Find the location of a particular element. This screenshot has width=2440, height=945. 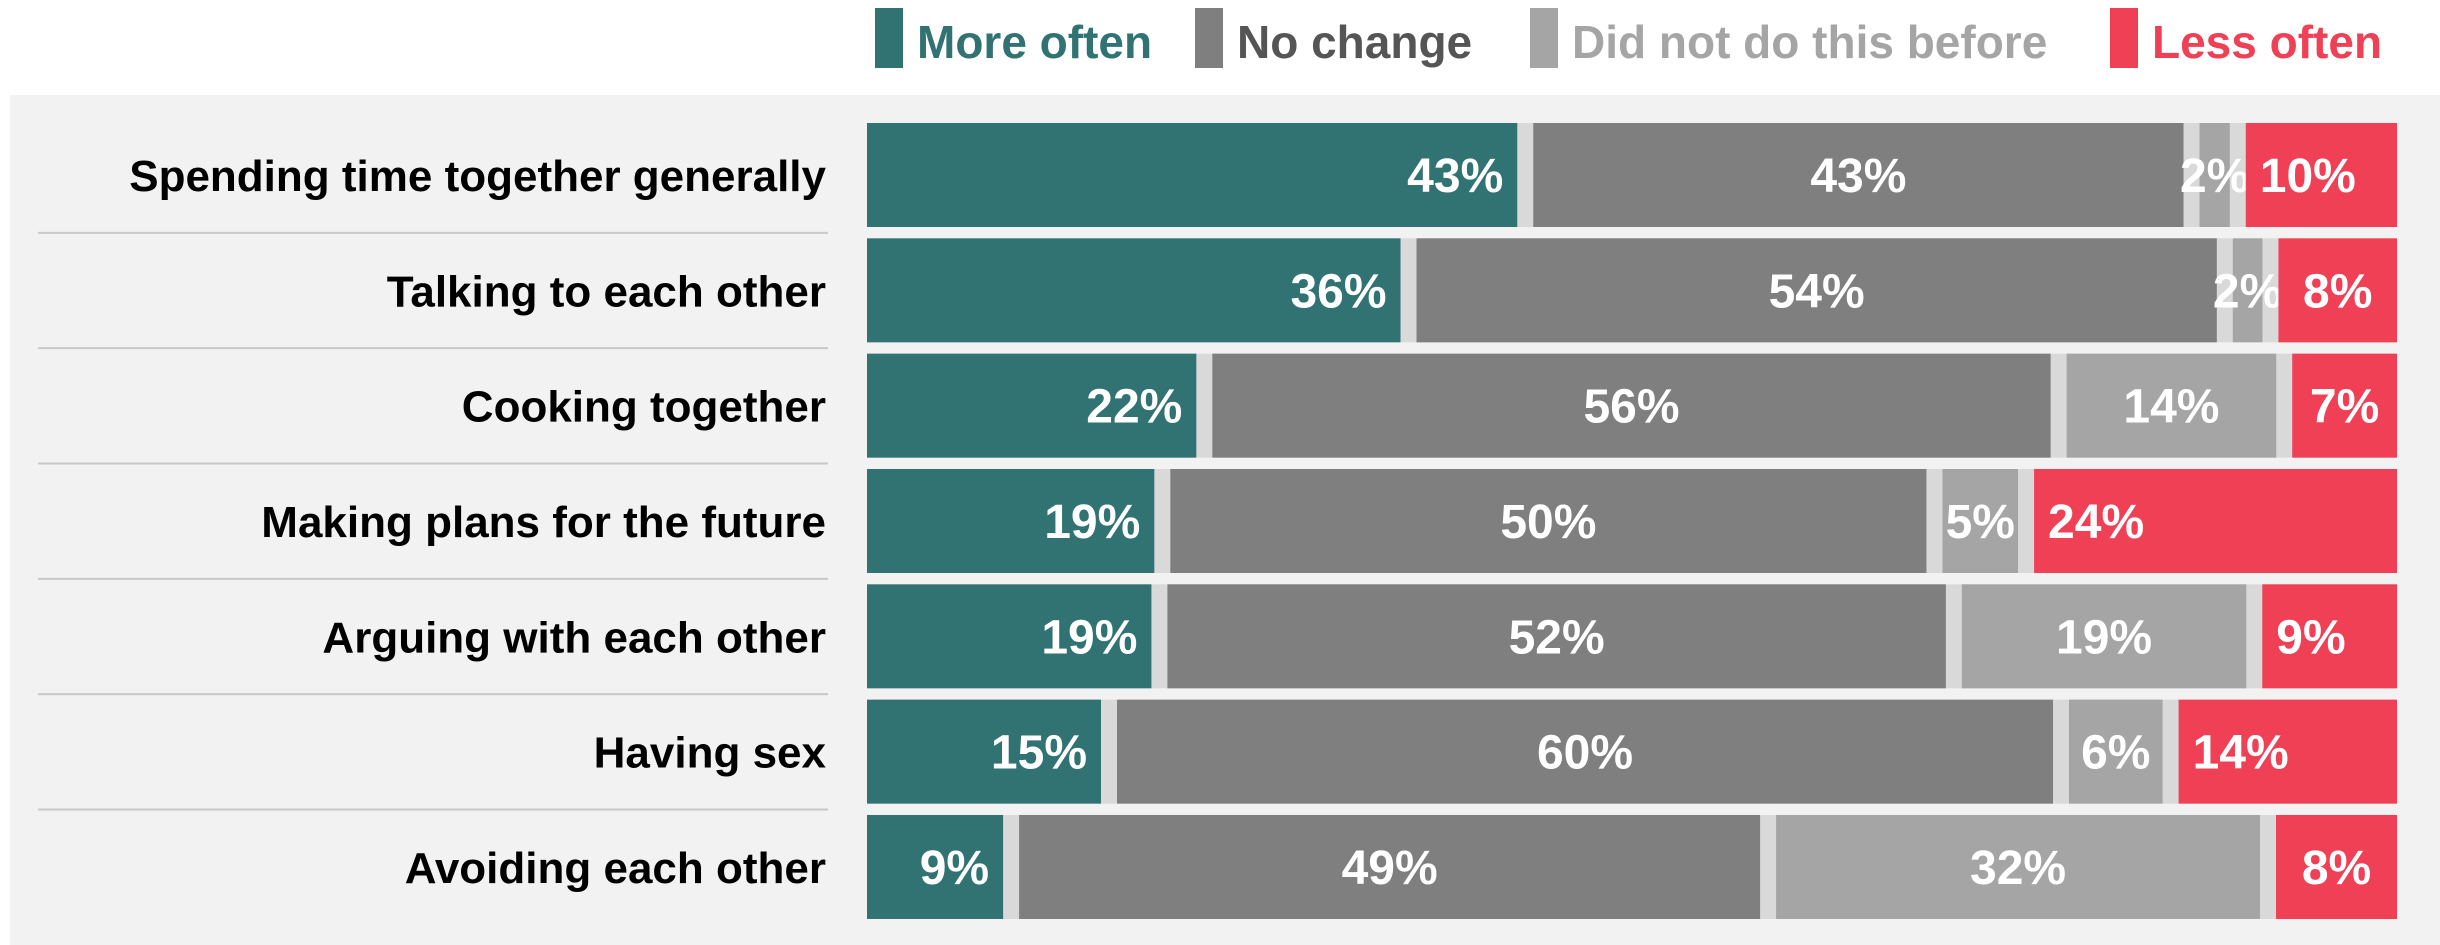

data-label: 6% is located at coordinates (2115, 753).